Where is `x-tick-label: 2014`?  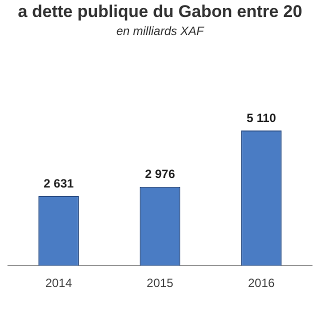 x-tick-label: 2014 is located at coordinates (58, 283).